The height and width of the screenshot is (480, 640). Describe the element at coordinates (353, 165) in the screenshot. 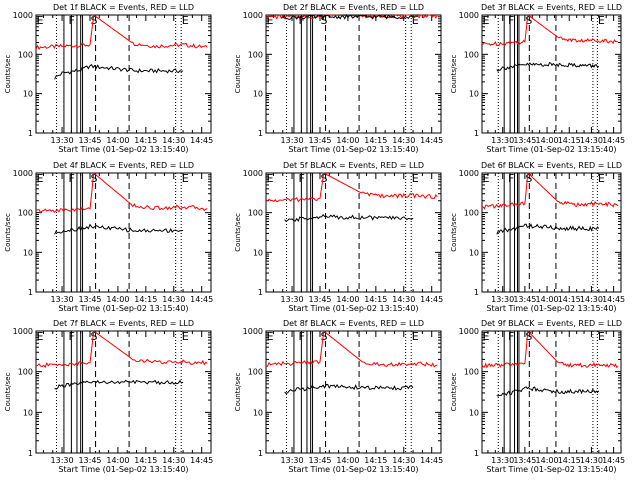

I see `chart-title: Det 5f BLACK = Events, RED = LLD` at that location.